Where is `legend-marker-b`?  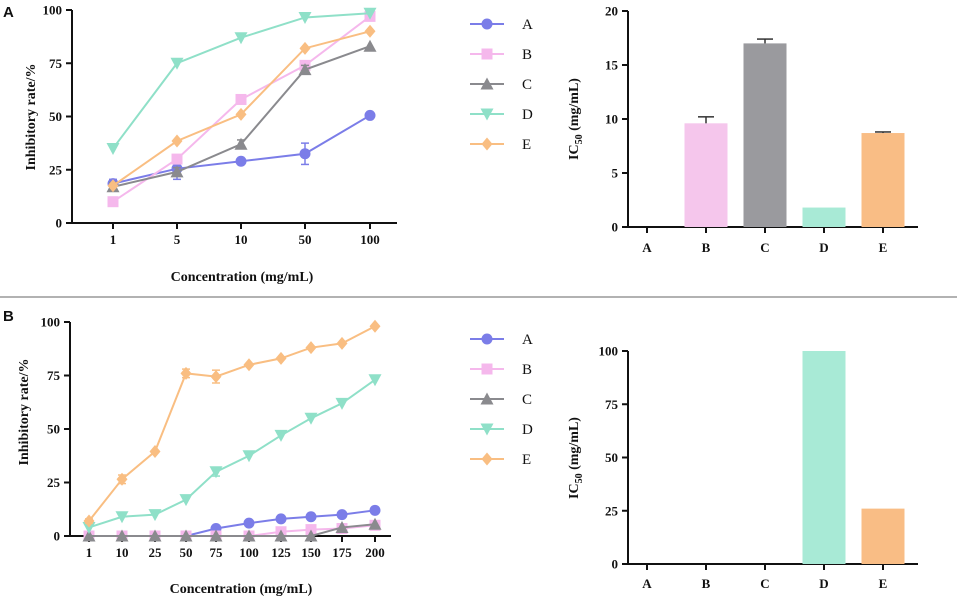
legend-marker-b is located at coordinates (487, 369).